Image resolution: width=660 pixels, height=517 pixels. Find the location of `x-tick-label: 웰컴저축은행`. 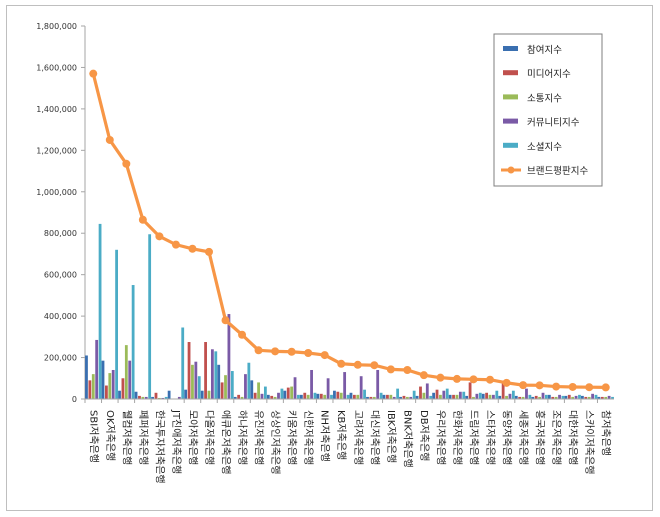

x-tick-label: 웰컴저축은행 is located at coordinates (126, 437).